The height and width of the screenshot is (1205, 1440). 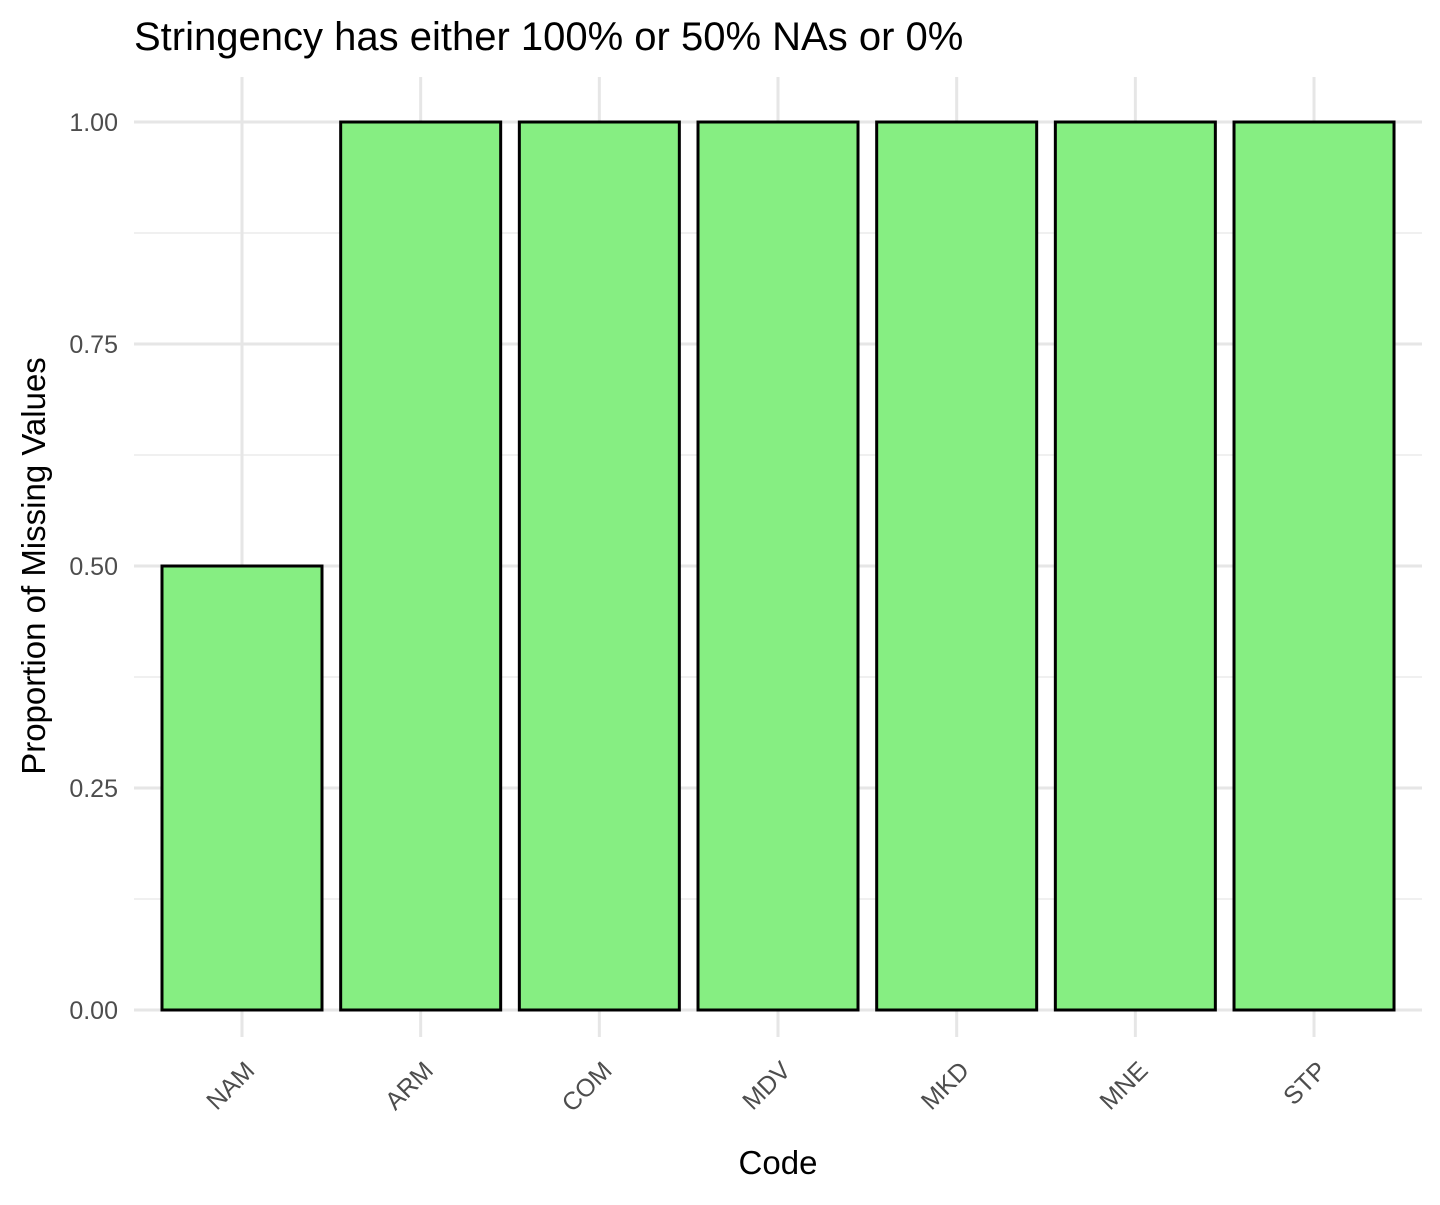 I want to click on x-tick-label: MKD, so click(x=945, y=1085).